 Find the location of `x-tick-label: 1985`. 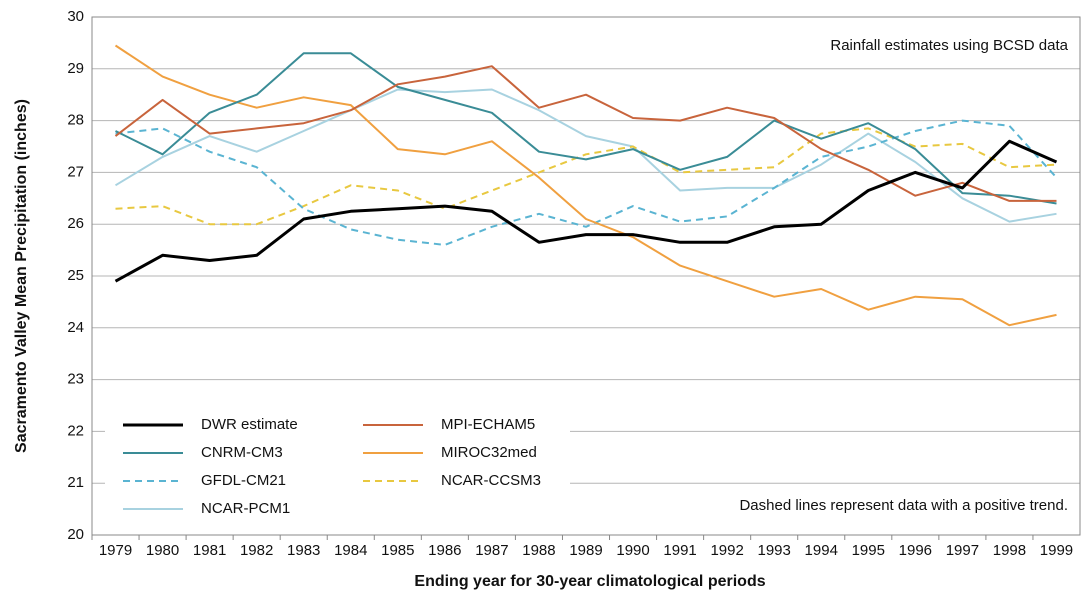

x-tick-label: 1985 is located at coordinates (397, 550).